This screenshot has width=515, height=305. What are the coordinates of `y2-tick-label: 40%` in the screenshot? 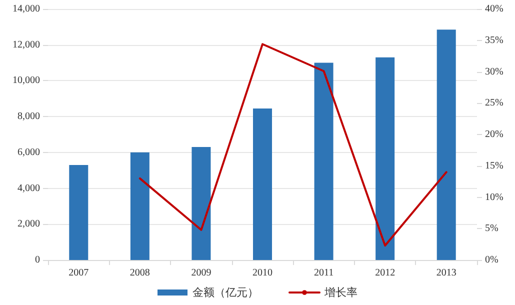 It's located at (494, 9).